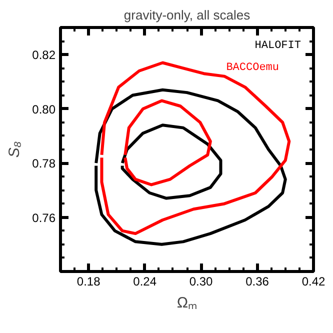 Image resolution: width=333 pixels, height=333 pixels. I want to click on x-tick-label: 0.42, so click(314, 281).